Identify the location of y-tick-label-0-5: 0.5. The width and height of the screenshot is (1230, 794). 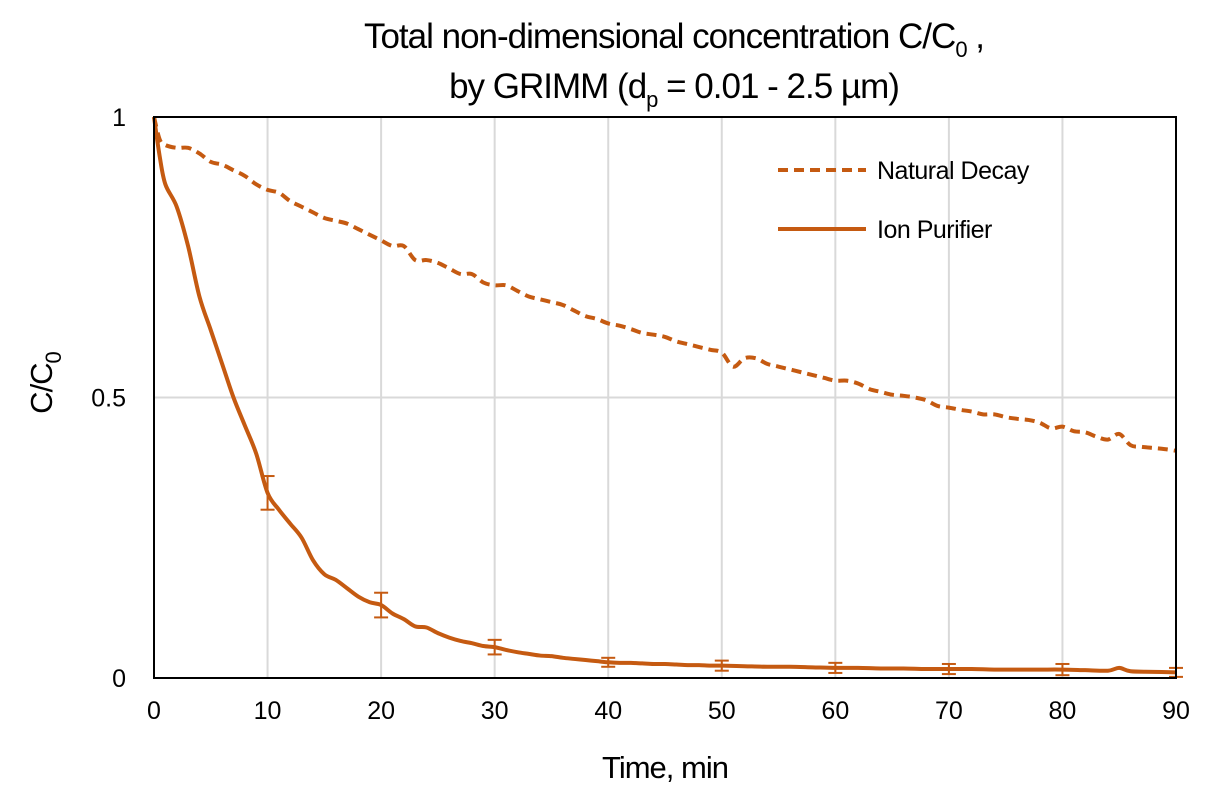
(108, 399).